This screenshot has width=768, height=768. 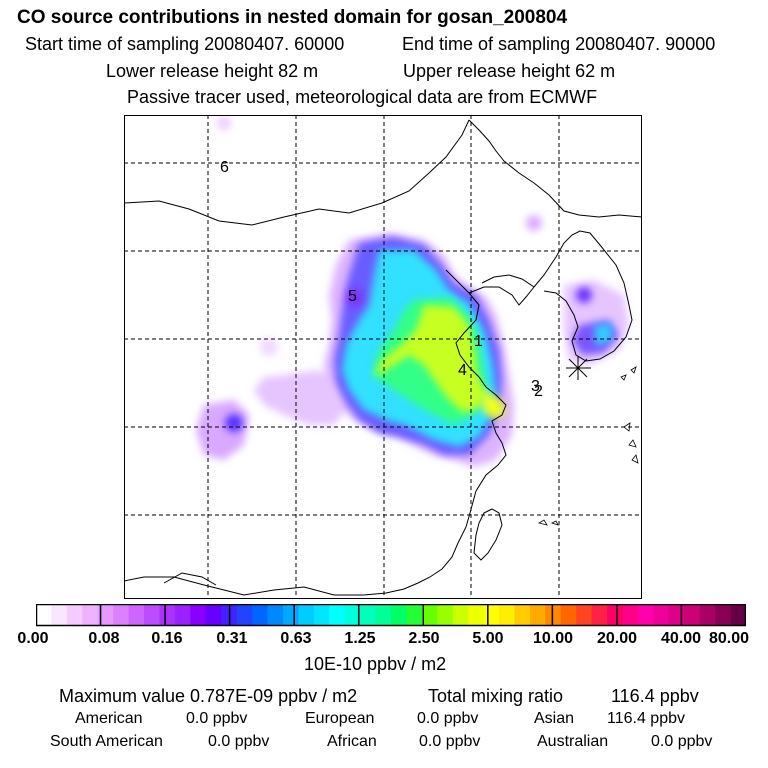 I want to click on colorbar-tick: 0.08, so click(x=104, y=638).